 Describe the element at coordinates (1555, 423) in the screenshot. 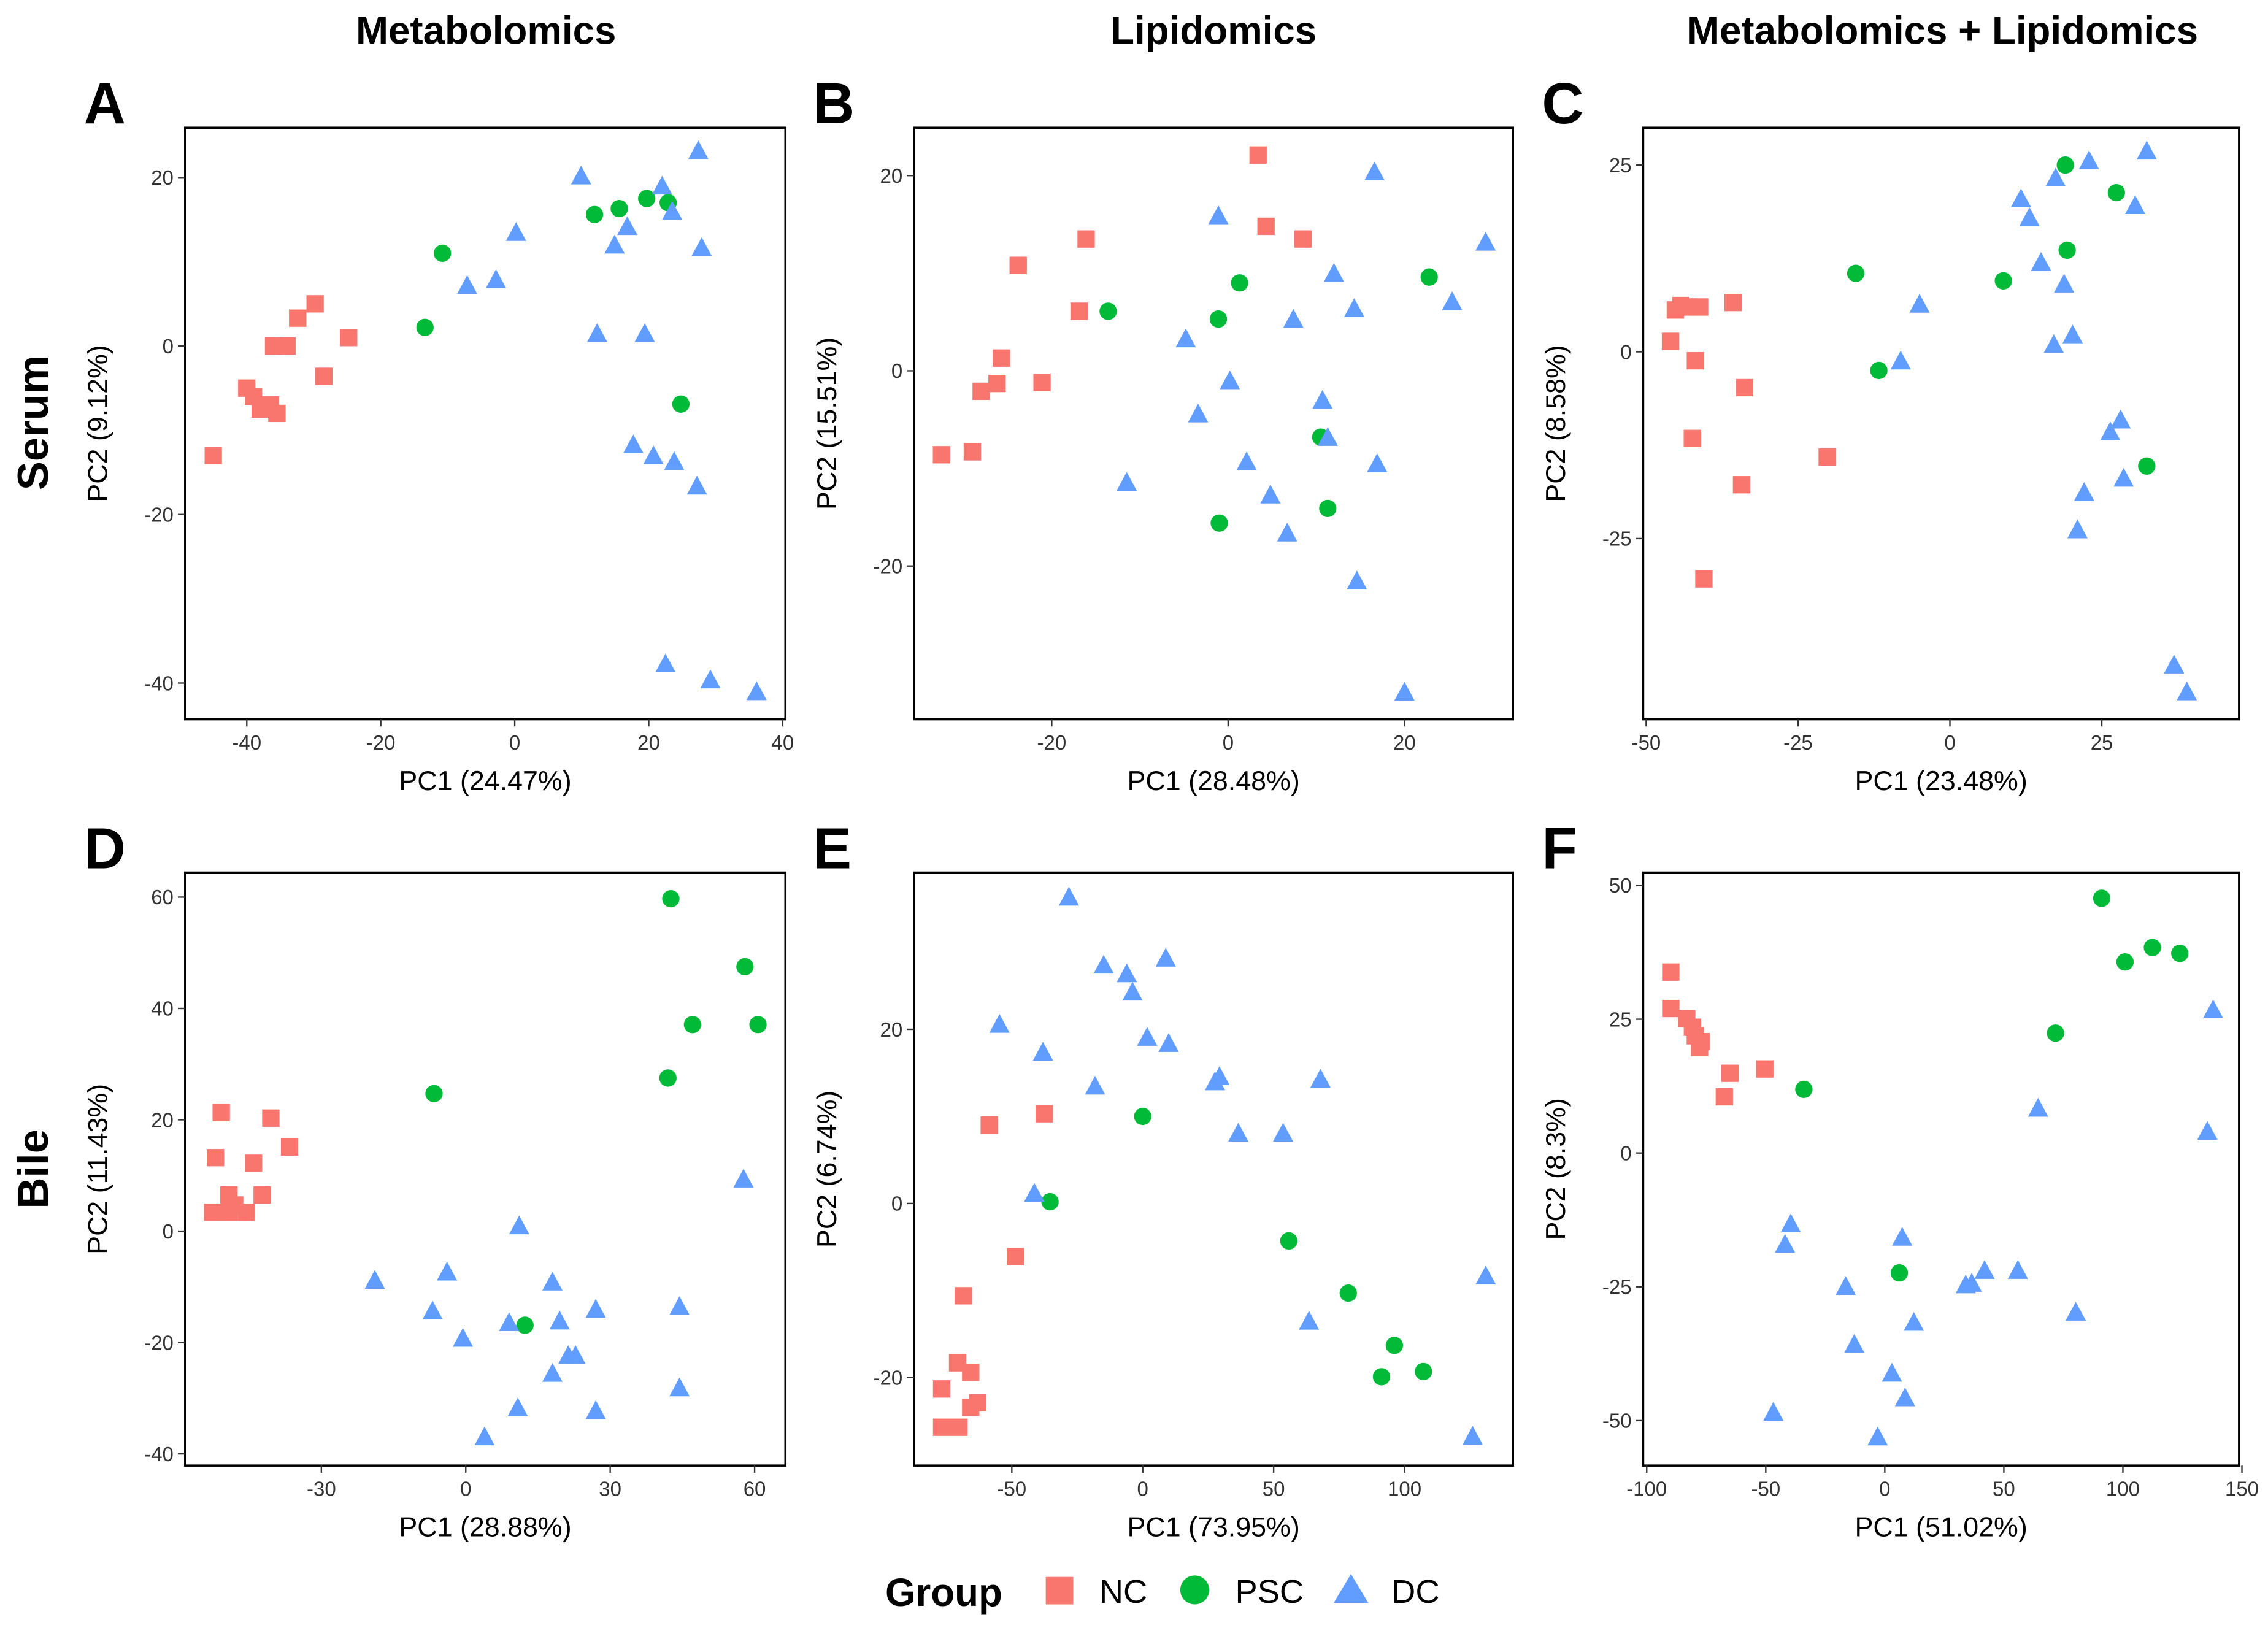

I see `y-axis-label: PC2 (8.58%)` at that location.